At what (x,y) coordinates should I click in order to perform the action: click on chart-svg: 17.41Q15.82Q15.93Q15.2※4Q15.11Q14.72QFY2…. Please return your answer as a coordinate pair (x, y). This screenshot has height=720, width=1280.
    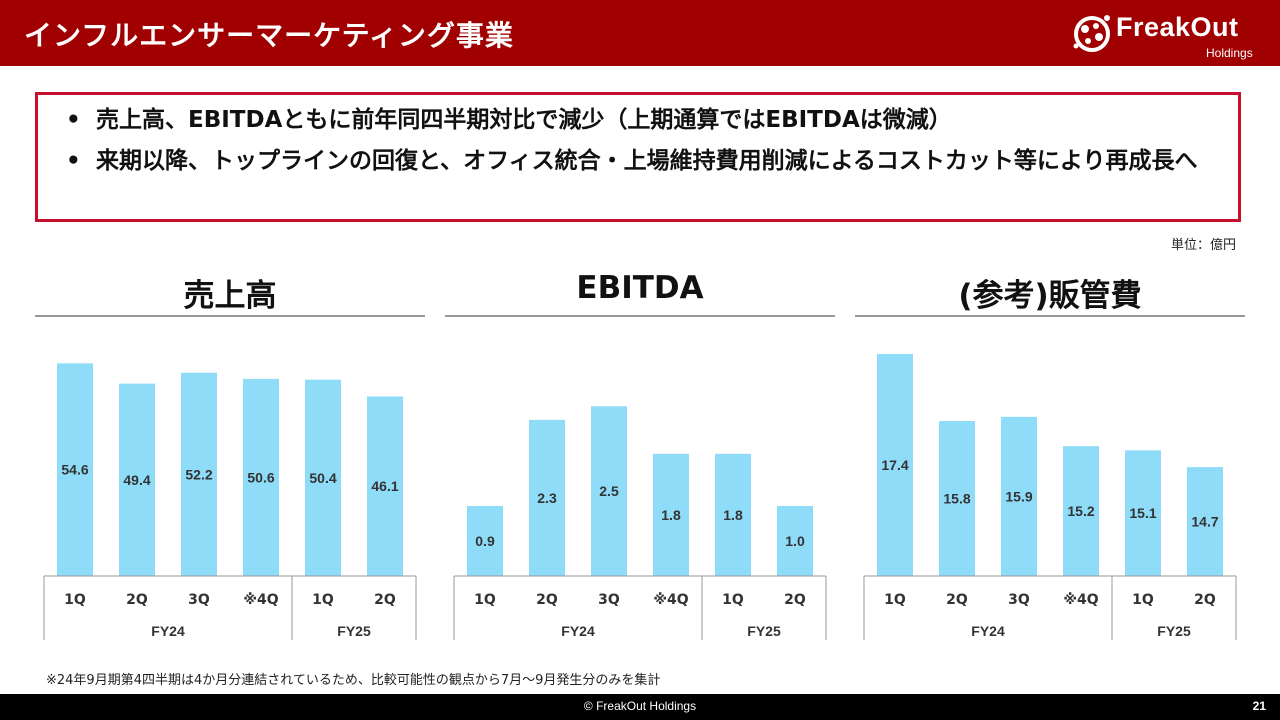
    Looking at the image, I should click on (1050, 477).